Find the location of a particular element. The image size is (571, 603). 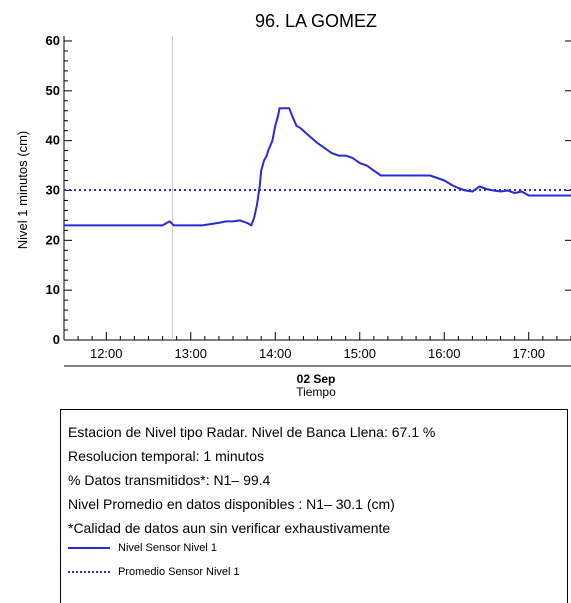

chart-title: 96. LA GOMEZ is located at coordinates (316, 21).